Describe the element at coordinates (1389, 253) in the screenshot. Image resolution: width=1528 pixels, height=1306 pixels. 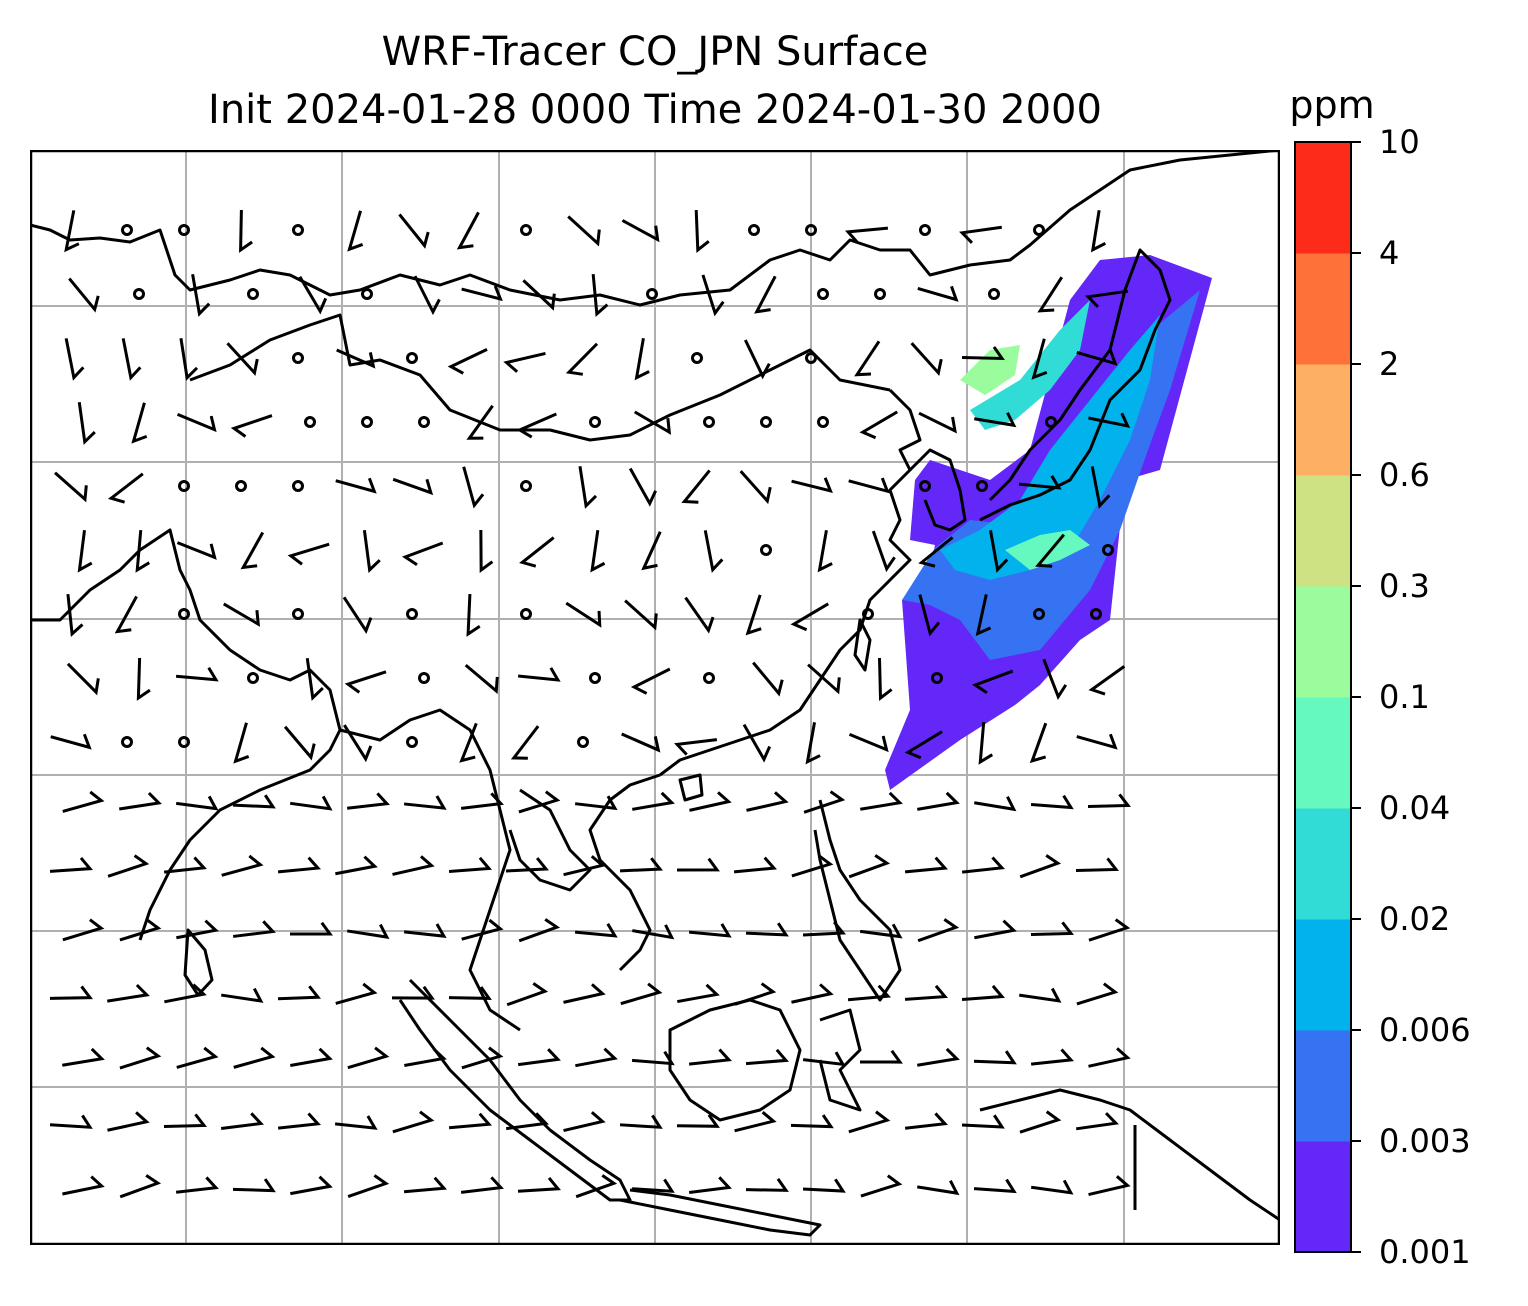
I see `colorbar-tick-label: 4` at that location.